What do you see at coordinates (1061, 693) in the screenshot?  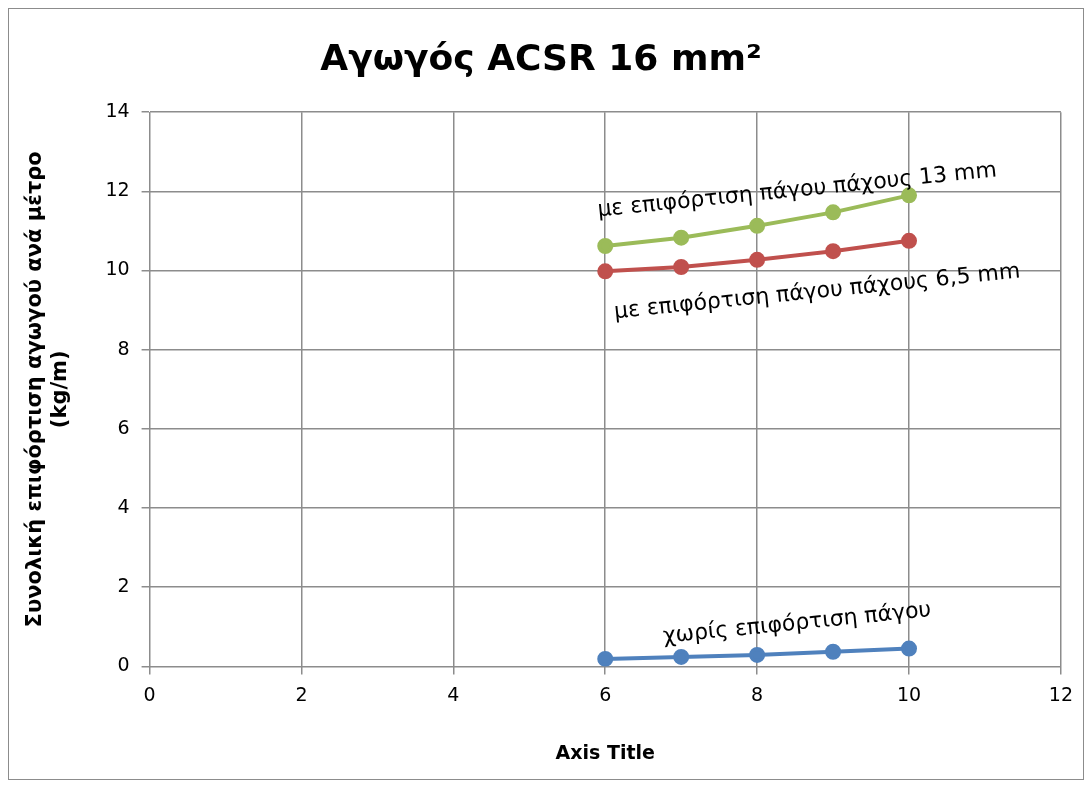 I see `x-tick-label: 12` at bounding box center [1061, 693].